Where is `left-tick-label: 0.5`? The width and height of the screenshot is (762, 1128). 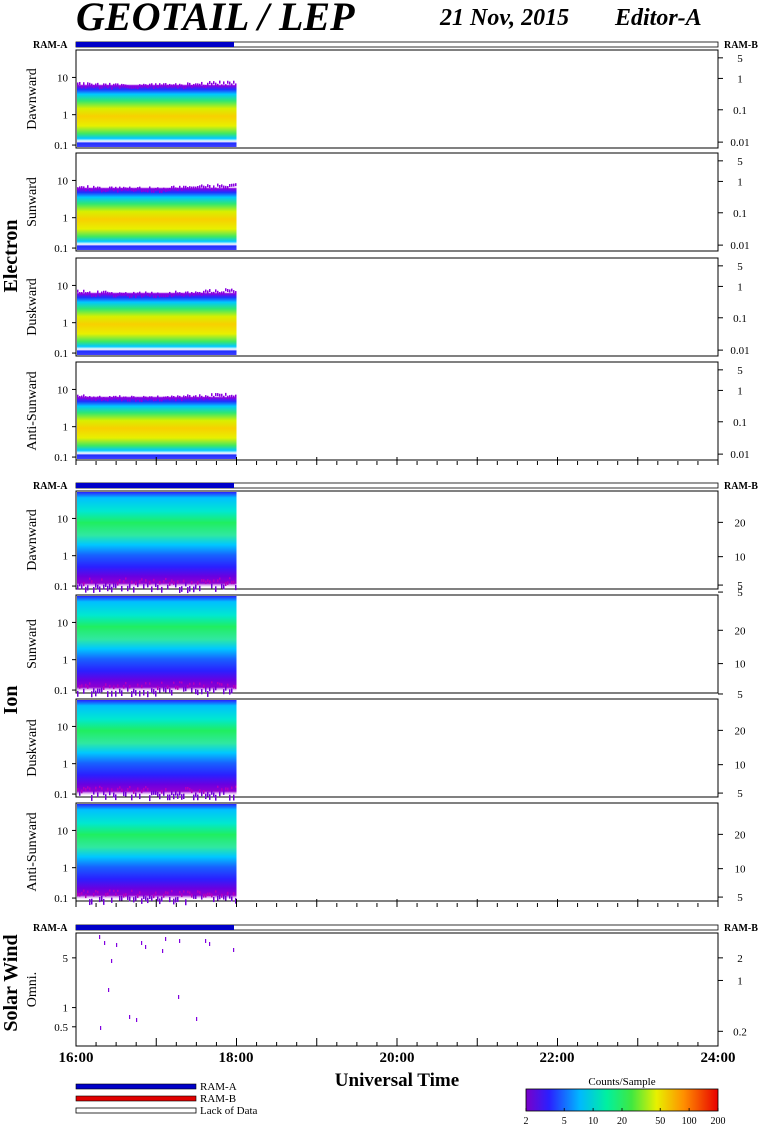 left-tick-label: 0.5 is located at coordinates (61, 1028).